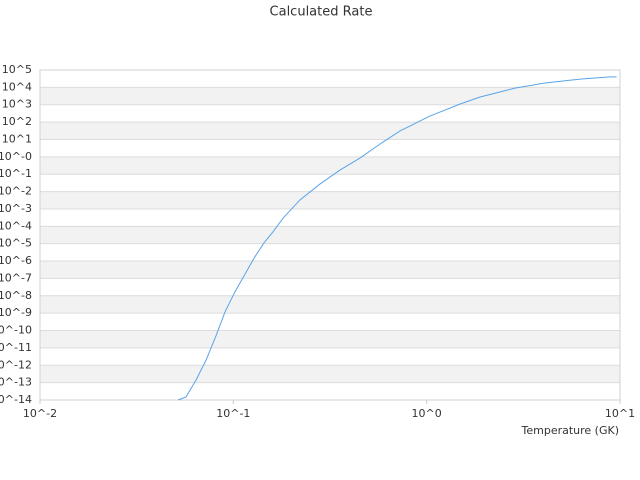  What do you see at coordinates (16, 330) in the screenshot?
I see `y-tick-label: 10^-10` at bounding box center [16, 330].